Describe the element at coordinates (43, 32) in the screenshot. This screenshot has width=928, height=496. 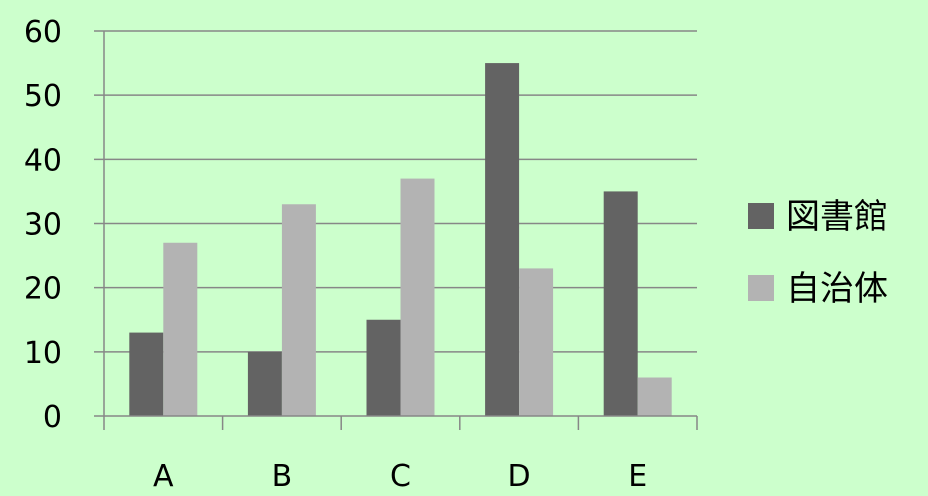
I see `y-tick-label: 60` at that location.